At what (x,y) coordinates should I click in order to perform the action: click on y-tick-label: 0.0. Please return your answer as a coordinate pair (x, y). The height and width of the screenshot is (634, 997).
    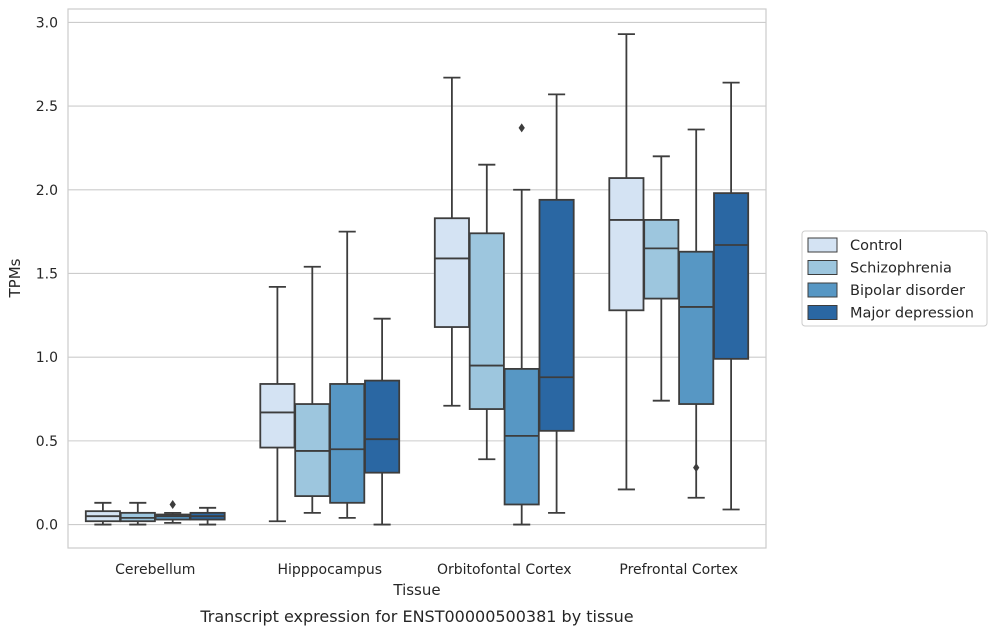
    Looking at the image, I should click on (47, 526).